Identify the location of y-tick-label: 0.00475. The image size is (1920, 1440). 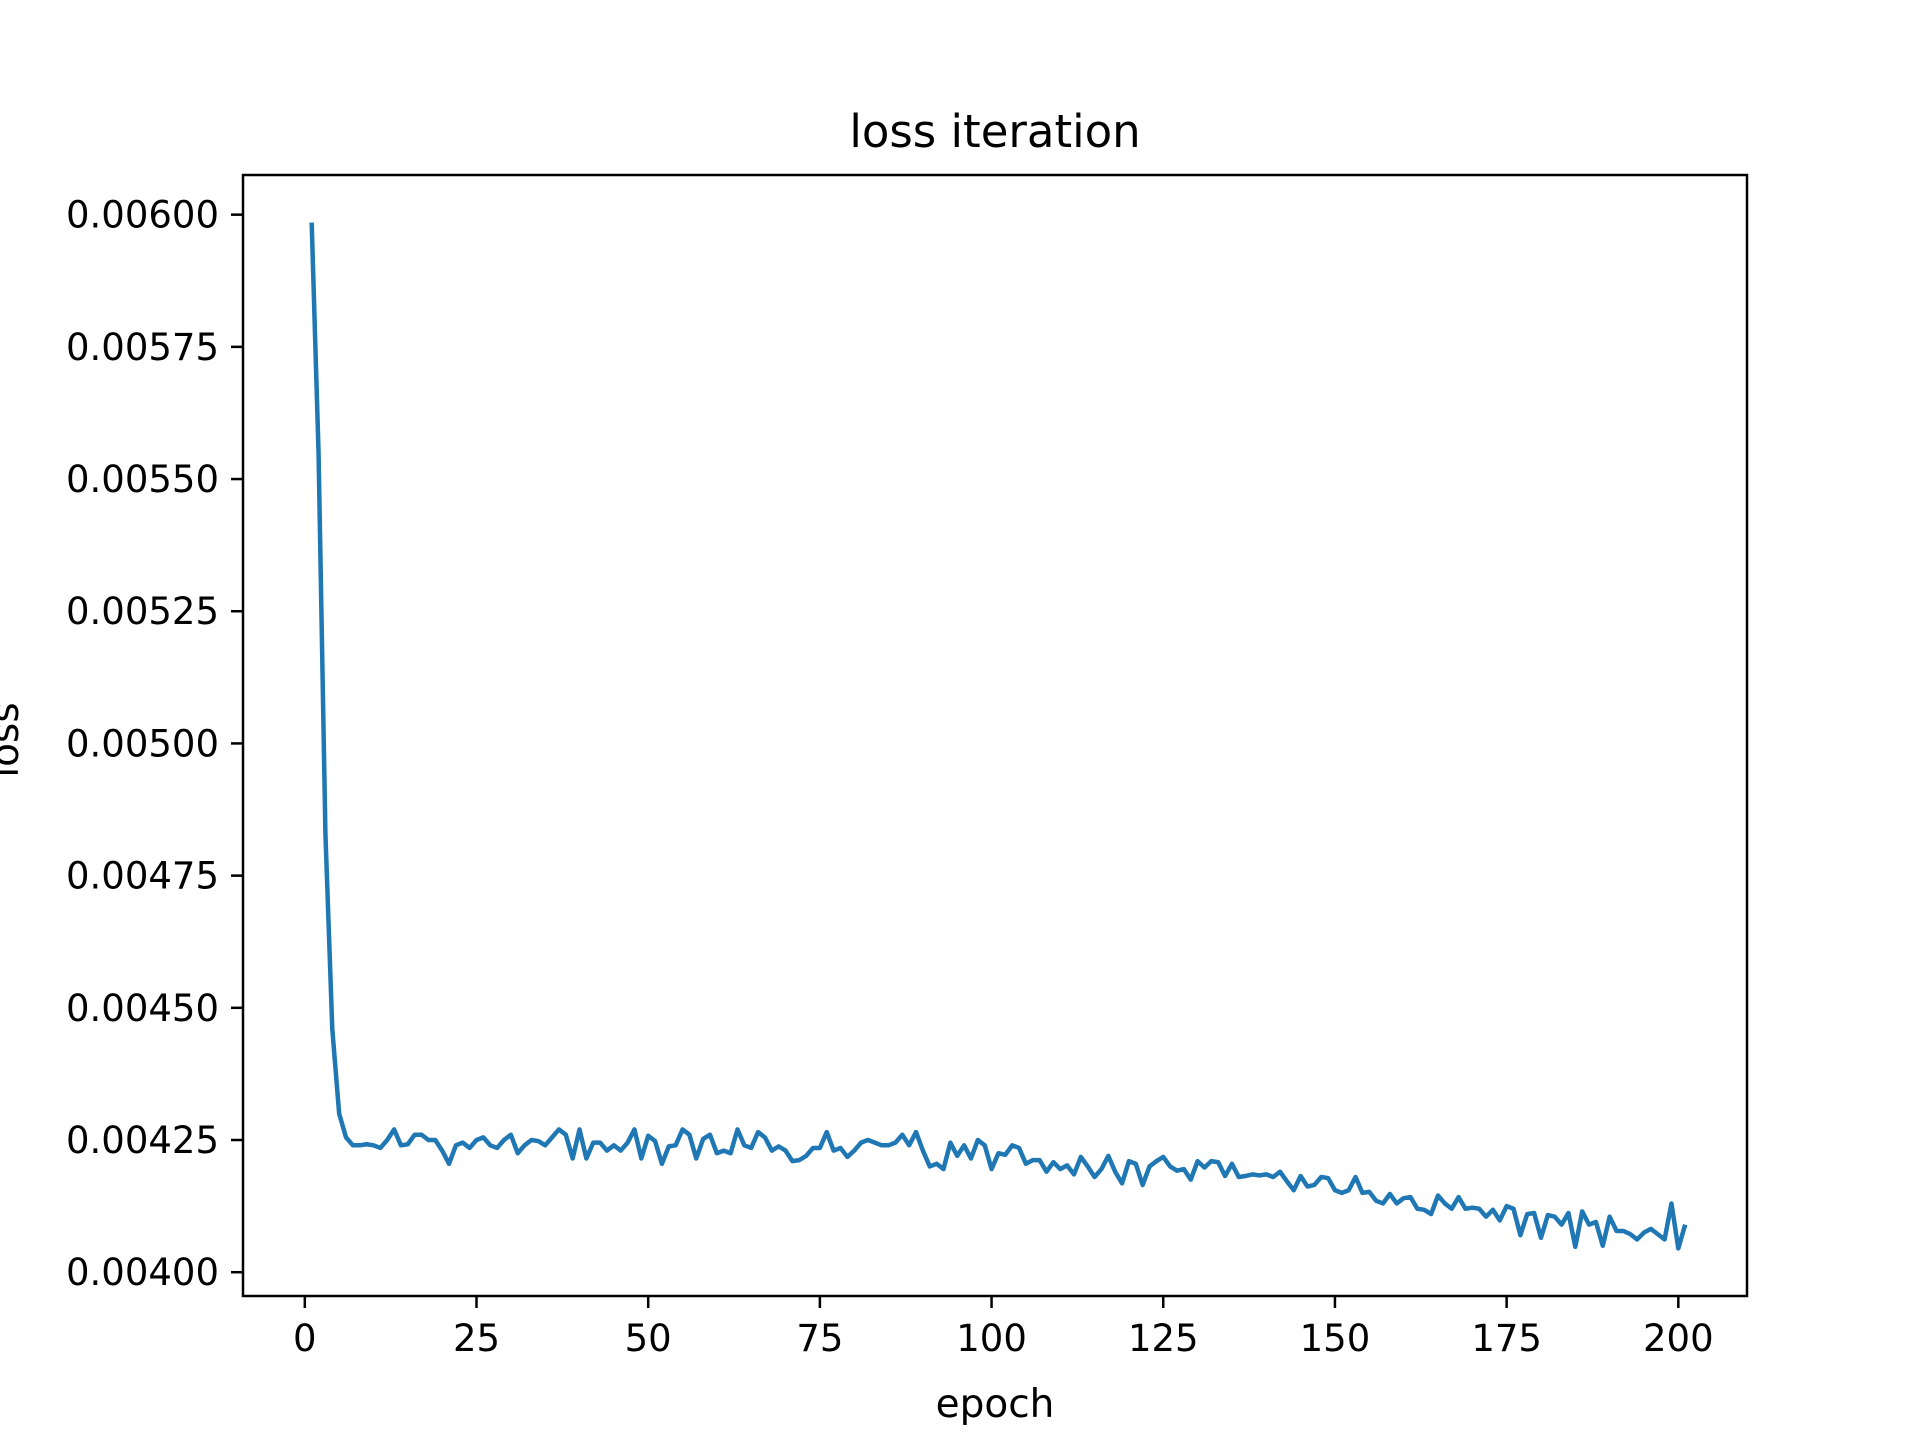
(142, 876).